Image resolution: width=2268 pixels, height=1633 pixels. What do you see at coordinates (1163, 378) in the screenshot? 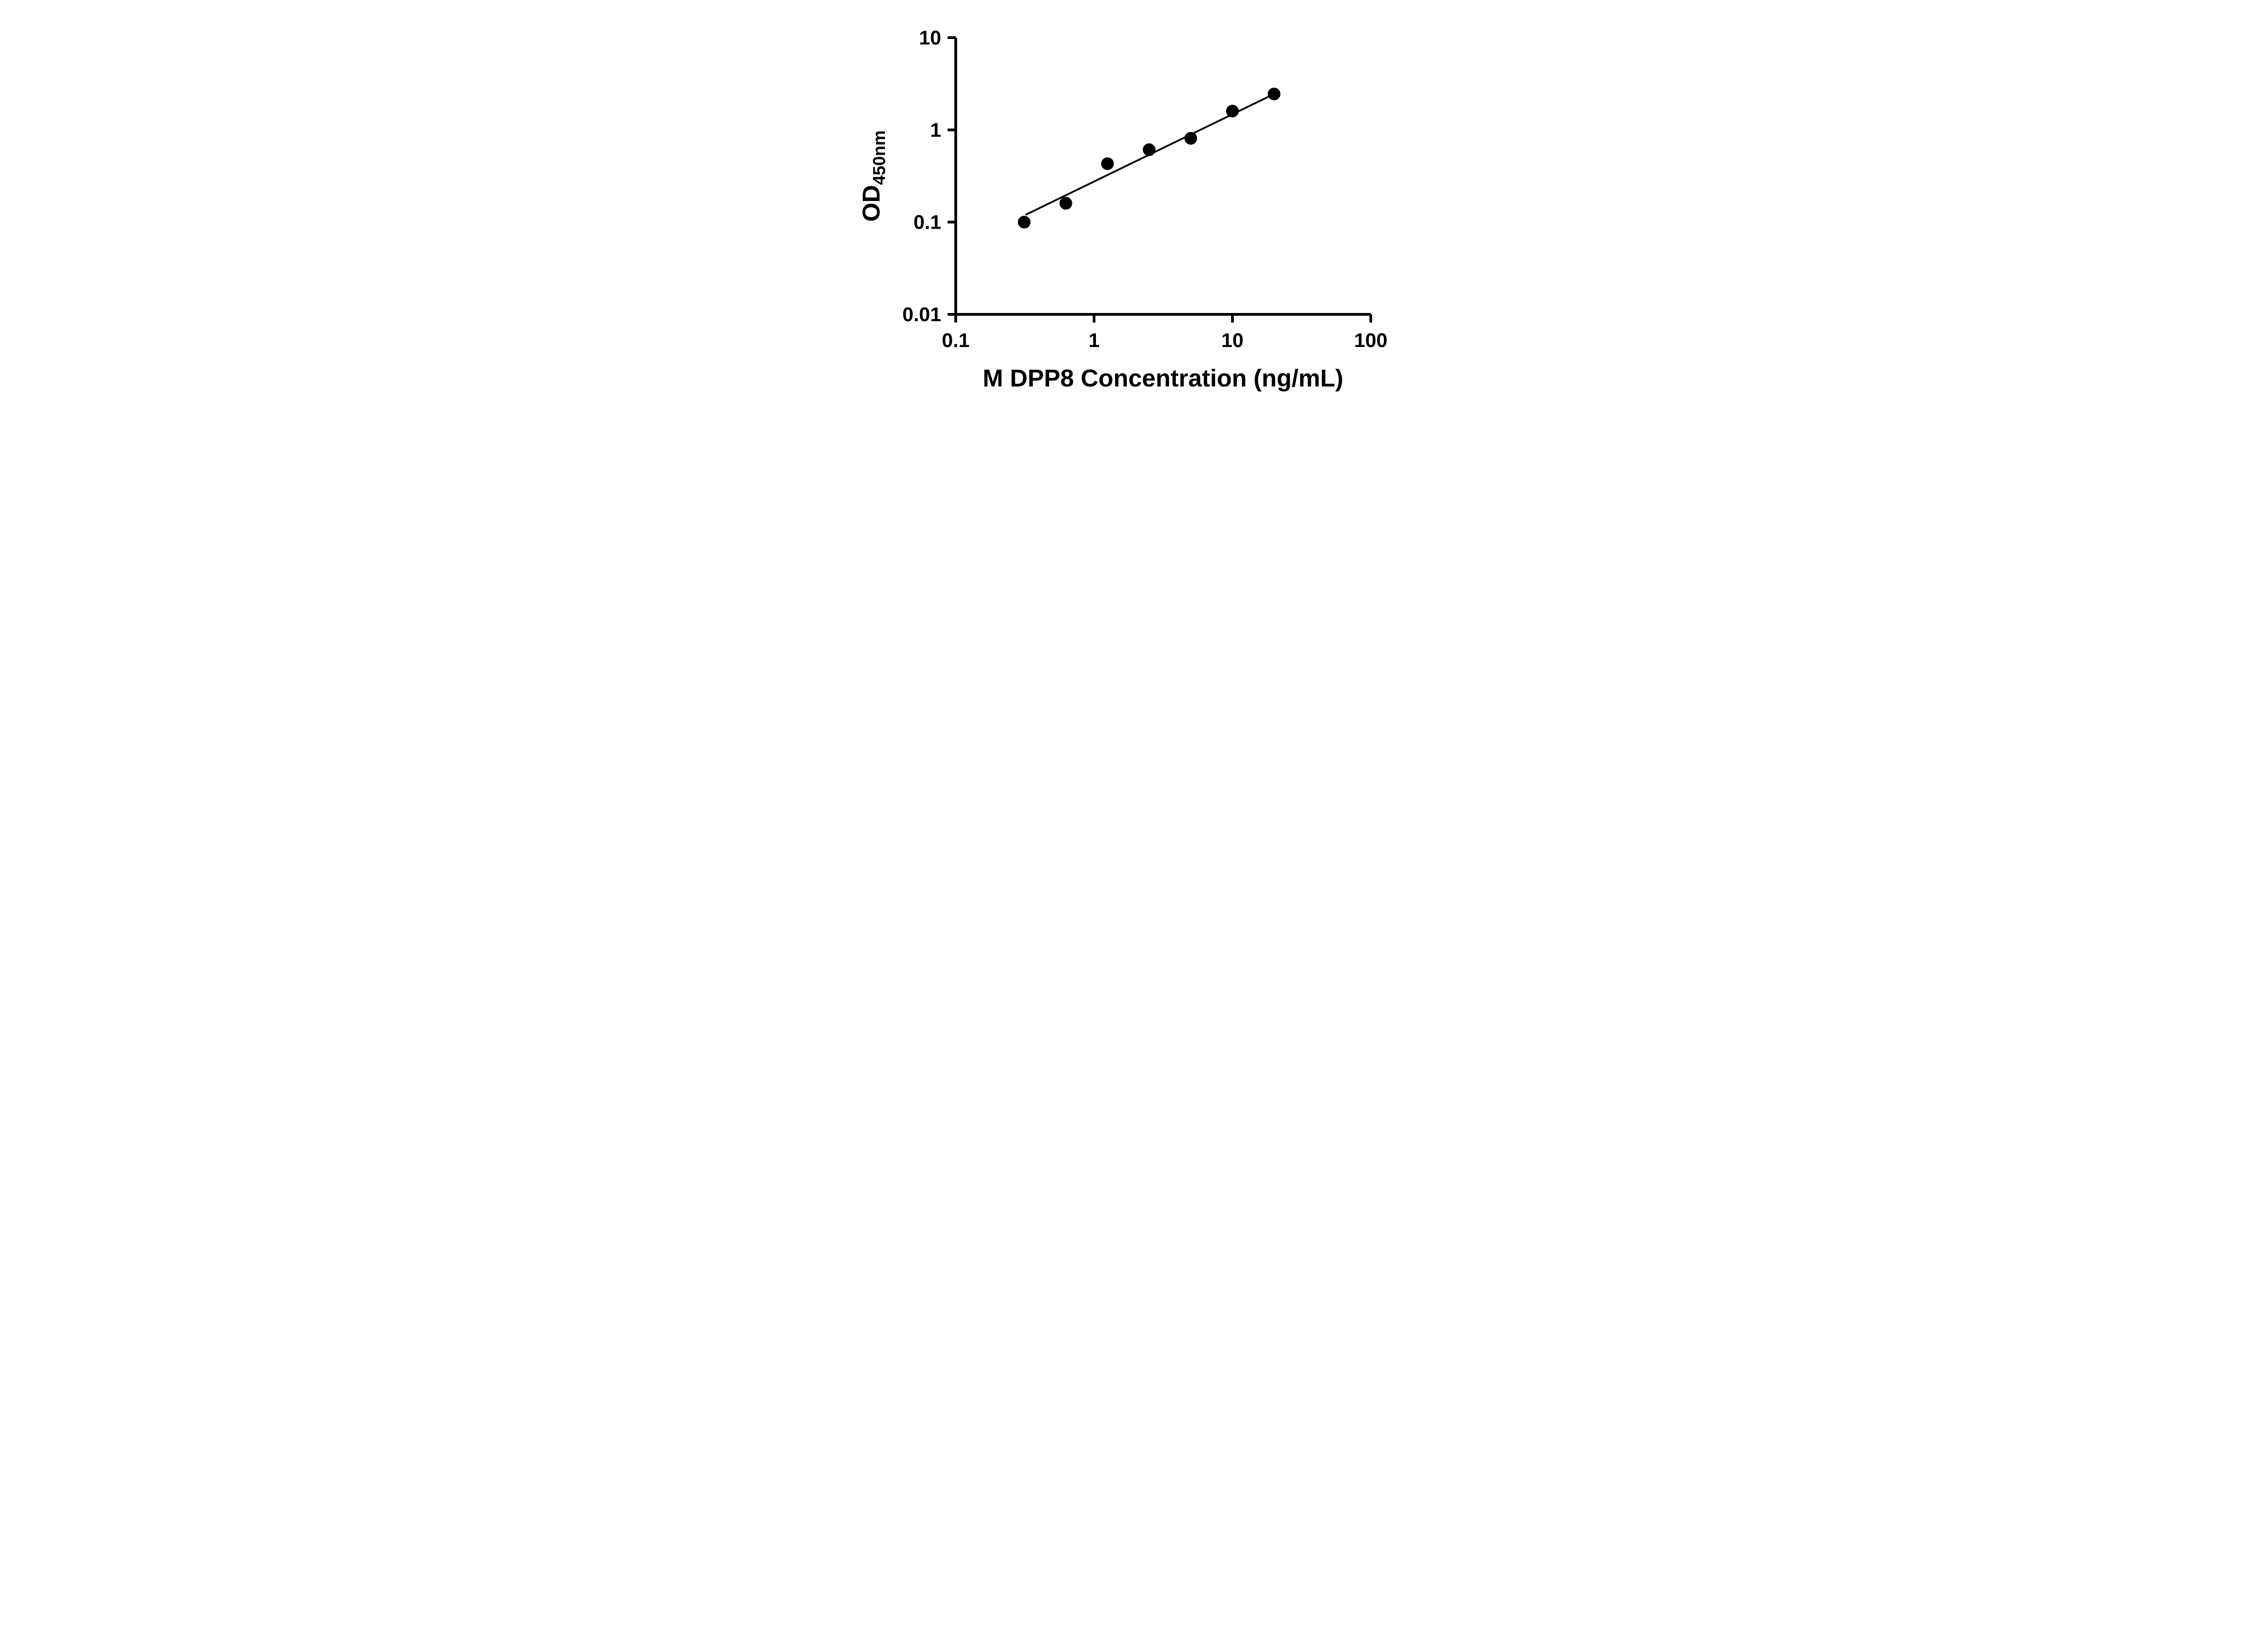
I see `x-axis-title: M DPP8 Concentration (ng/mL)` at bounding box center [1163, 378].